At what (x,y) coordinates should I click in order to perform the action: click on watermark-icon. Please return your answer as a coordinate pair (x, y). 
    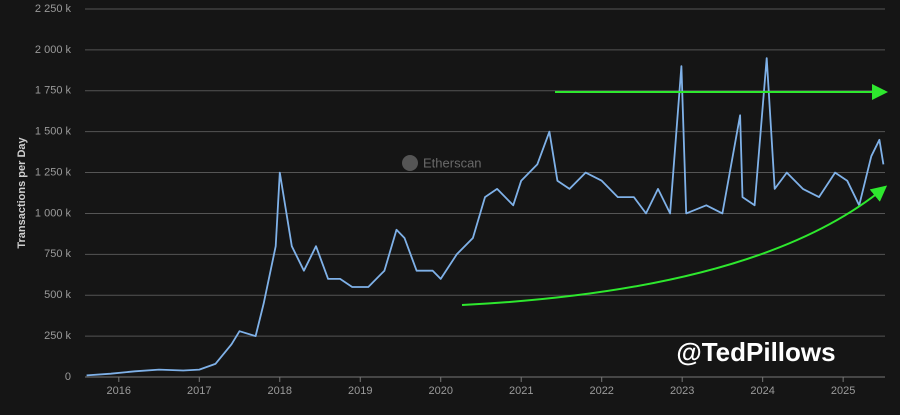
    Looking at the image, I should click on (410, 163).